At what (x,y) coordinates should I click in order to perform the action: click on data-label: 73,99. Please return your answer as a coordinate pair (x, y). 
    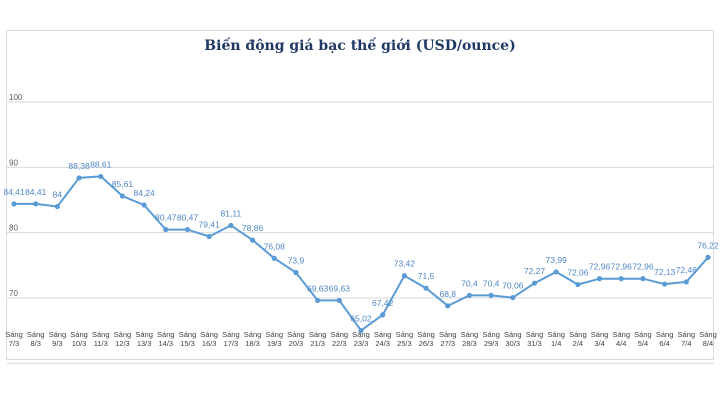
    Looking at the image, I should click on (557, 260).